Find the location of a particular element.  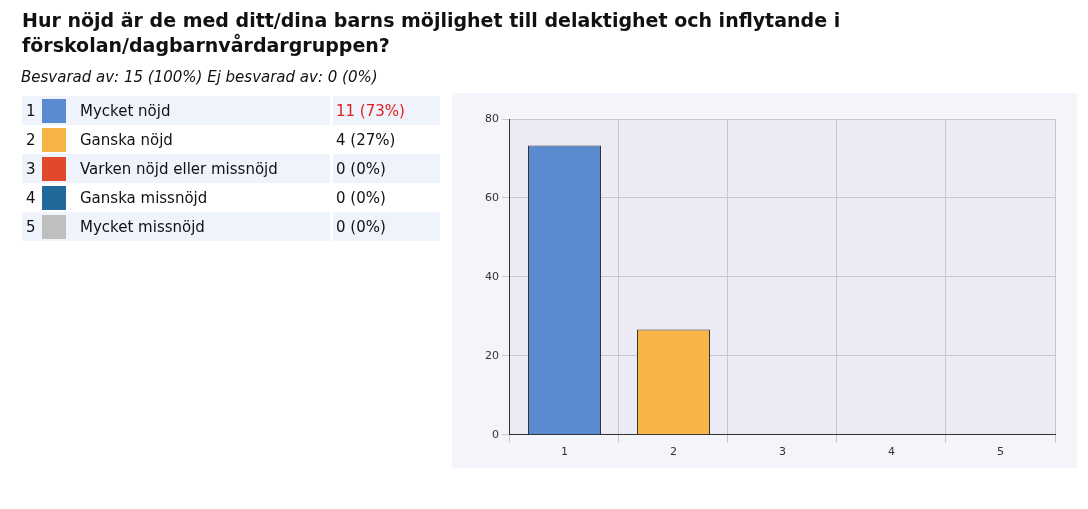

legend-label: Varken nöjd eller missnöjd is located at coordinates (200, 168).